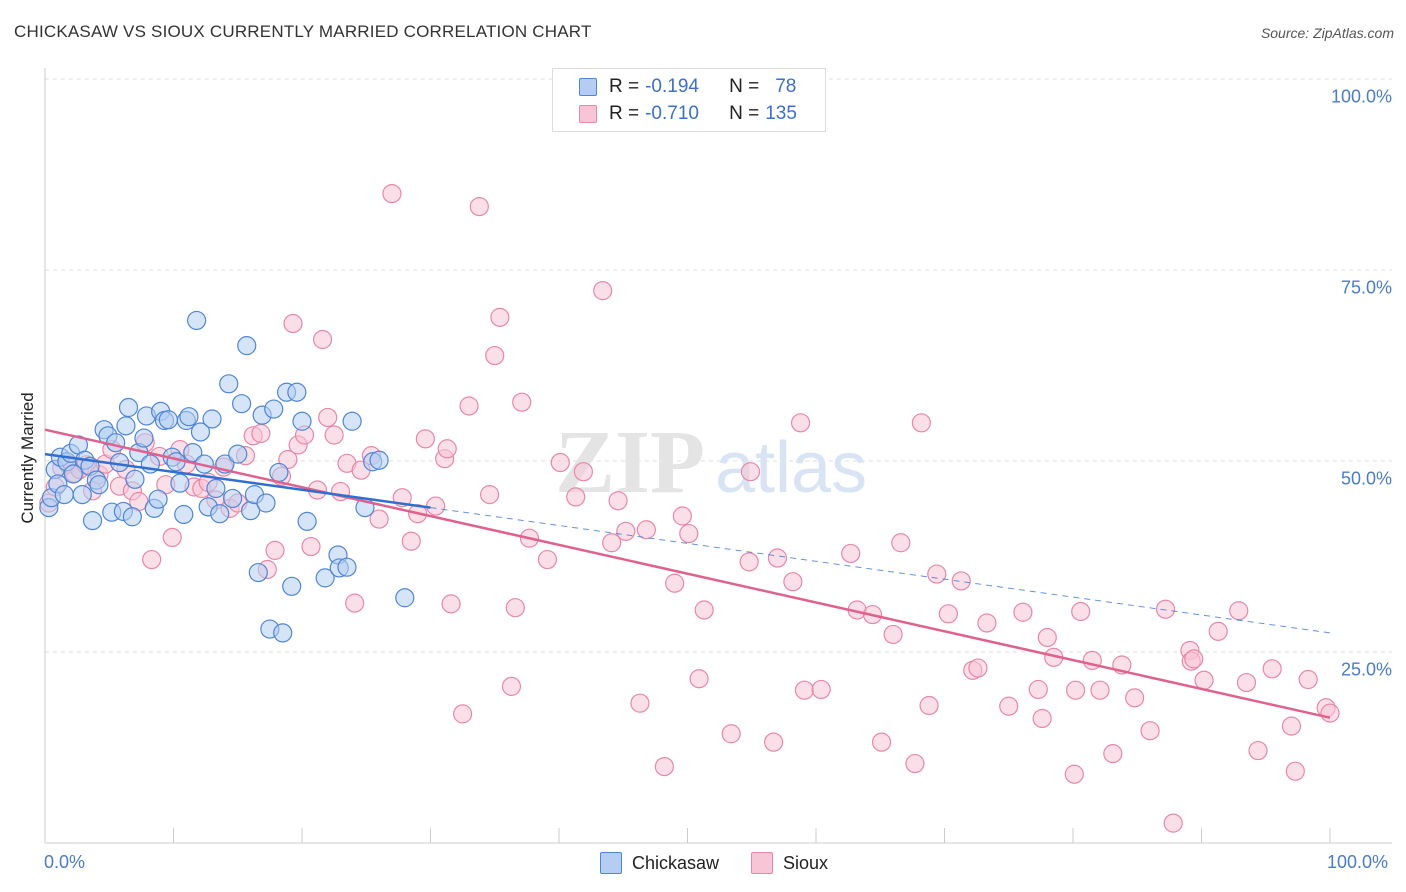  I want to click on chickasaw-swatch, so click(588, 87).